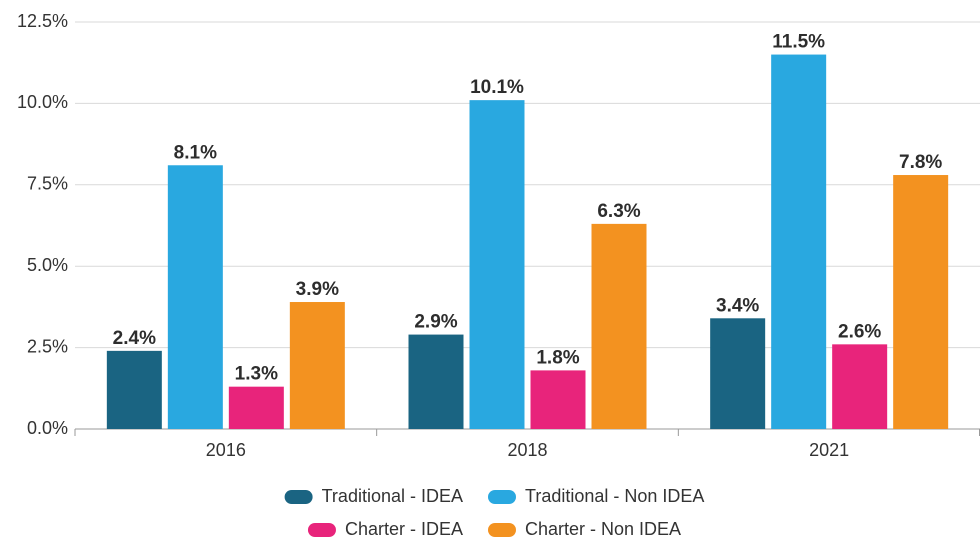 This screenshot has width=980, height=542. Describe the element at coordinates (42, 21) in the screenshot. I see `y-tick-label: 12.5%` at that location.